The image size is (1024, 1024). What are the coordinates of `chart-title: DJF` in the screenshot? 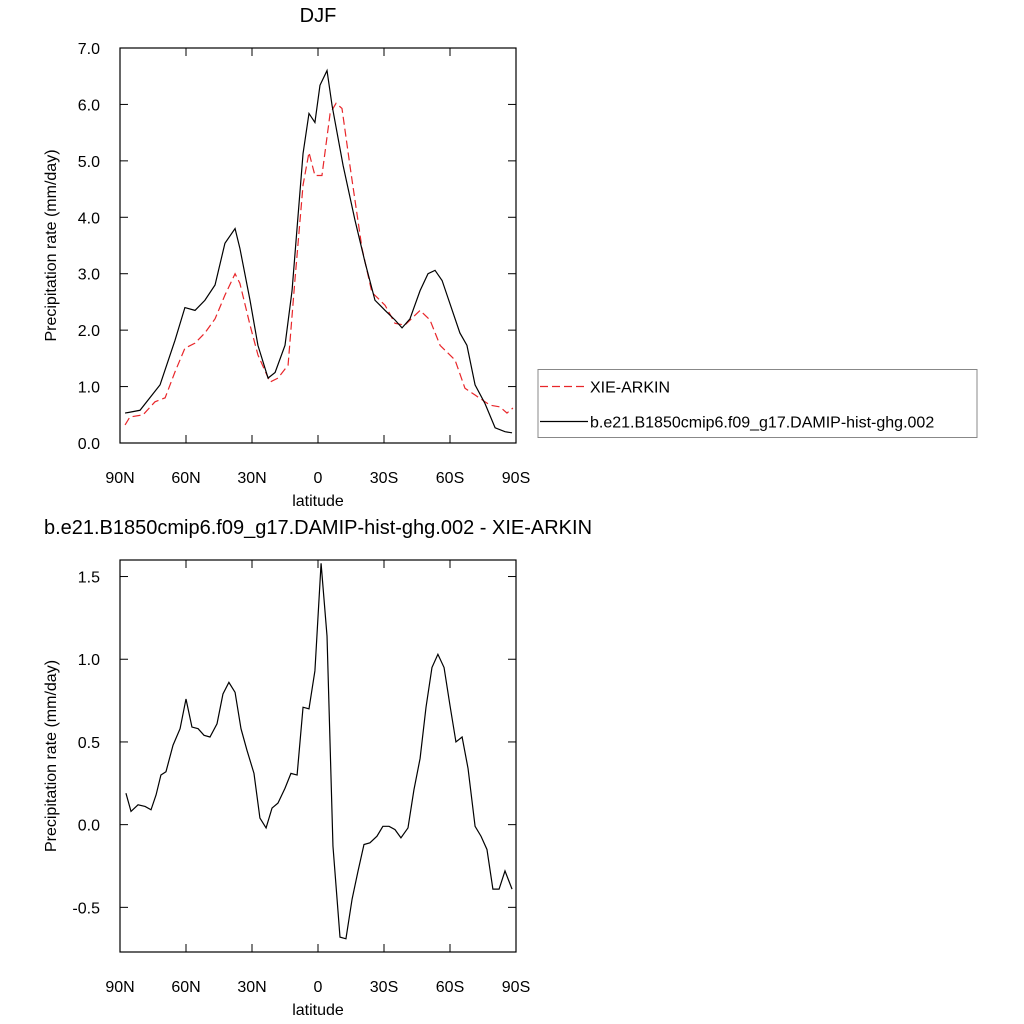 It's located at (318, 16).